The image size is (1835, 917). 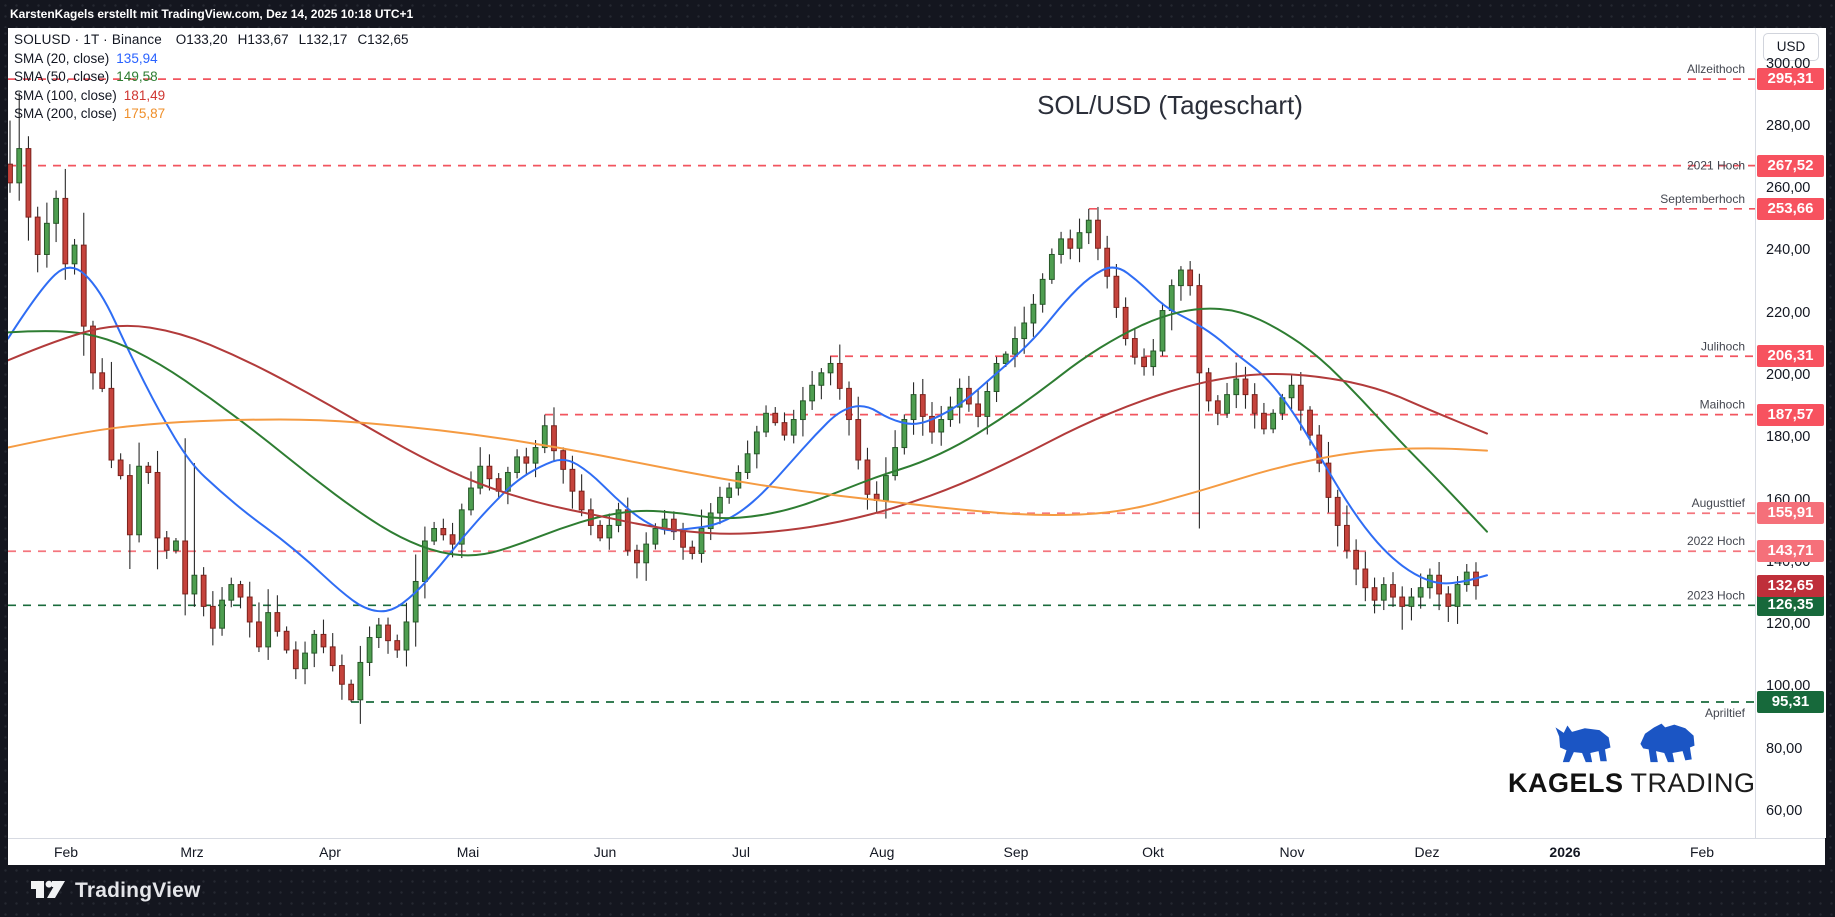 I want to click on x-axis-label: Okt, so click(x=1153, y=852).